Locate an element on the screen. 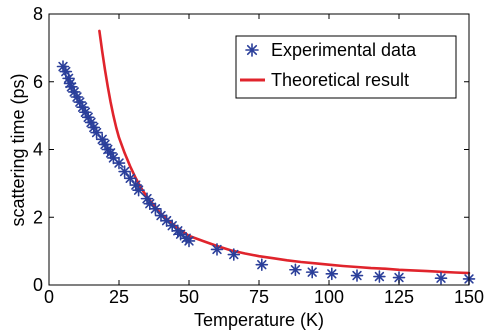 The height and width of the screenshot is (332, 488). legend-marker-experimental is located at coordinates (252, 50).